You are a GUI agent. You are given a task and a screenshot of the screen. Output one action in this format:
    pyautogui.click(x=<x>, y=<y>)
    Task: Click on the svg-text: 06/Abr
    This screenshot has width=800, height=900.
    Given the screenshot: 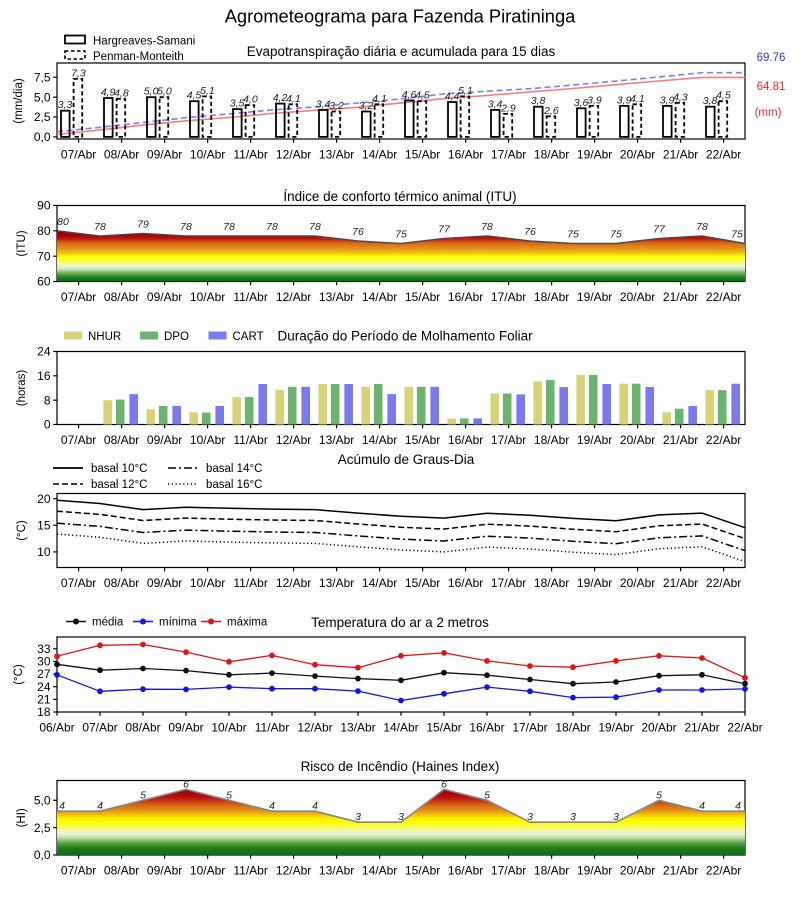 What is the action you would take?
    pyautogui.click(x=56, y=728)
    